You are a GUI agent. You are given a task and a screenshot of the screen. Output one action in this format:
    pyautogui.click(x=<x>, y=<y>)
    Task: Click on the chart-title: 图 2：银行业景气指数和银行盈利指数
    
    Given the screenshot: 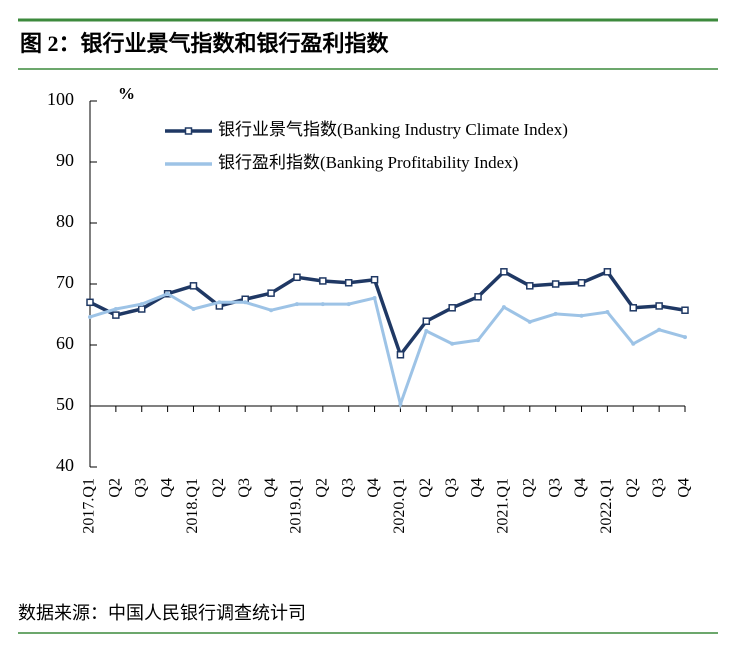 What is the action you would take?
    pyautogui.click(x=205, y=43)
    